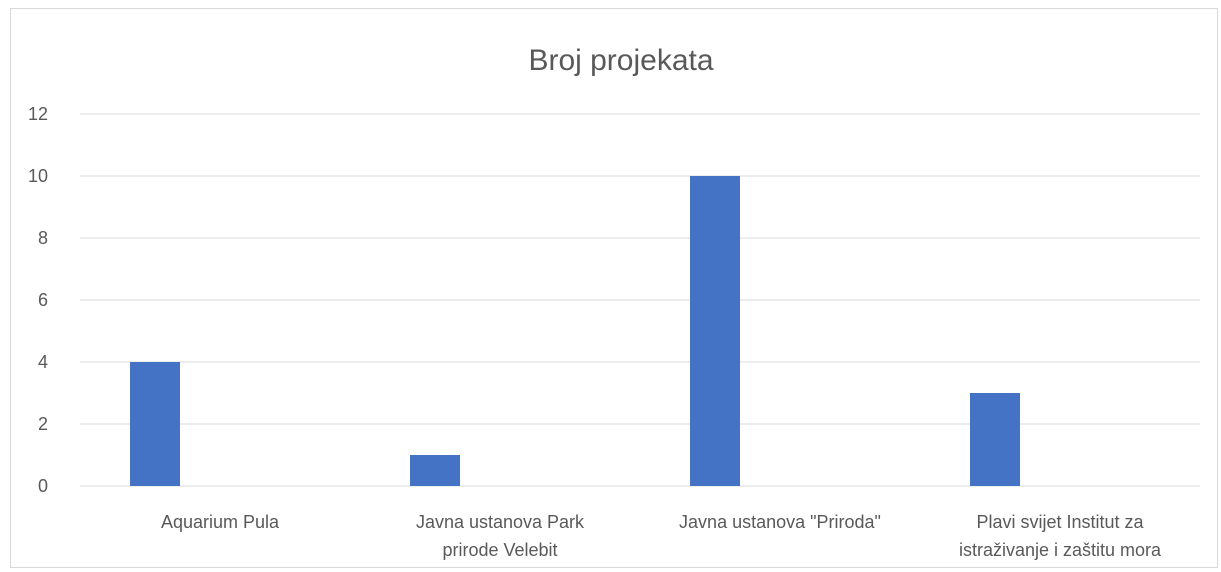  I want to click on x-category-label: Aquarium Pula, so click(220, 522).